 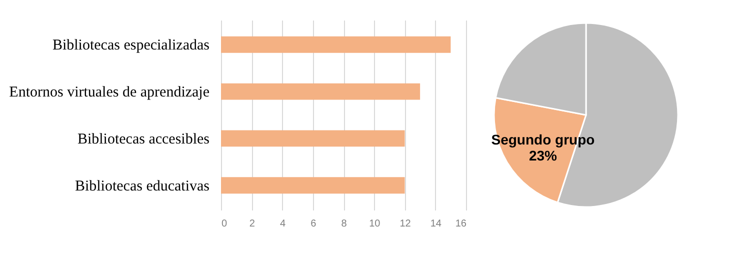 What do you see at coordinates (543, 155) in the screenshot?
I see `data-label: 23%` at bounding box center [543, 155].